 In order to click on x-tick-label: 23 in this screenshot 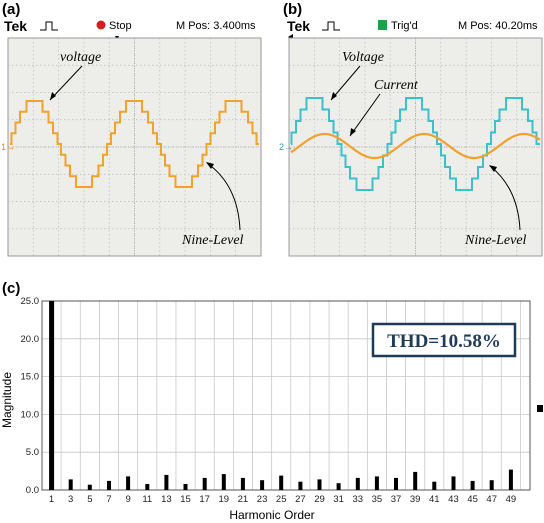, I will do `click(262, 499)`.